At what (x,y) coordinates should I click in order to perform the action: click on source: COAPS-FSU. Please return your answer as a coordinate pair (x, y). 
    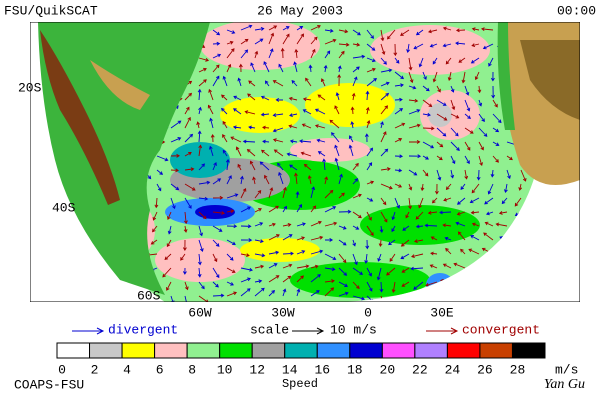
    Looking at the image, I should click on (49, 384).